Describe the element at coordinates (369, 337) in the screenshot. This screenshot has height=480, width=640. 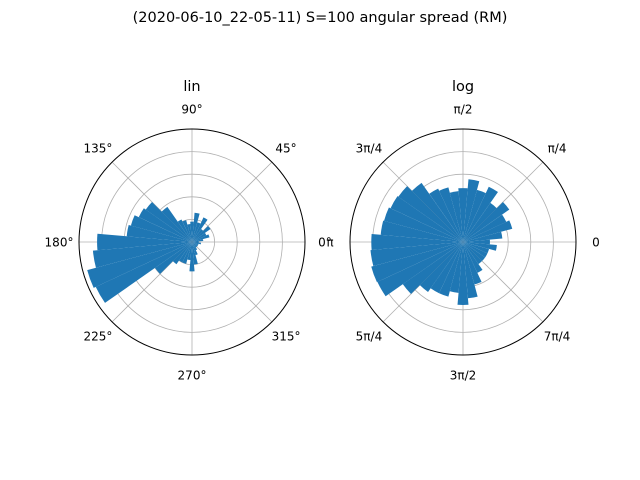
I see `theta-tick-label: 5π/4` at that location.